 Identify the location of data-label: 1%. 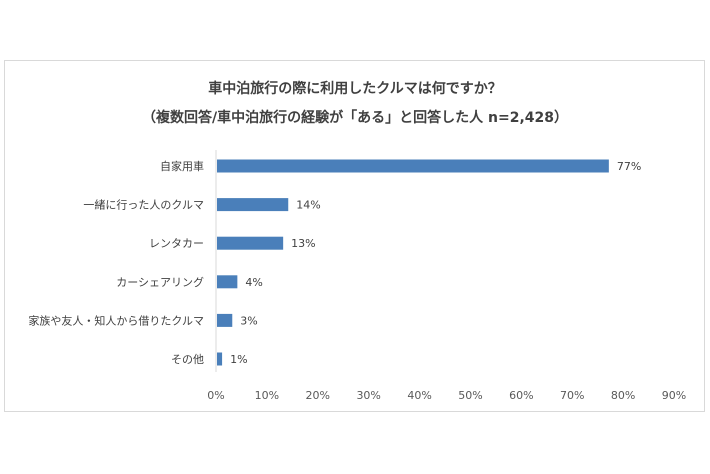
(238, 359).